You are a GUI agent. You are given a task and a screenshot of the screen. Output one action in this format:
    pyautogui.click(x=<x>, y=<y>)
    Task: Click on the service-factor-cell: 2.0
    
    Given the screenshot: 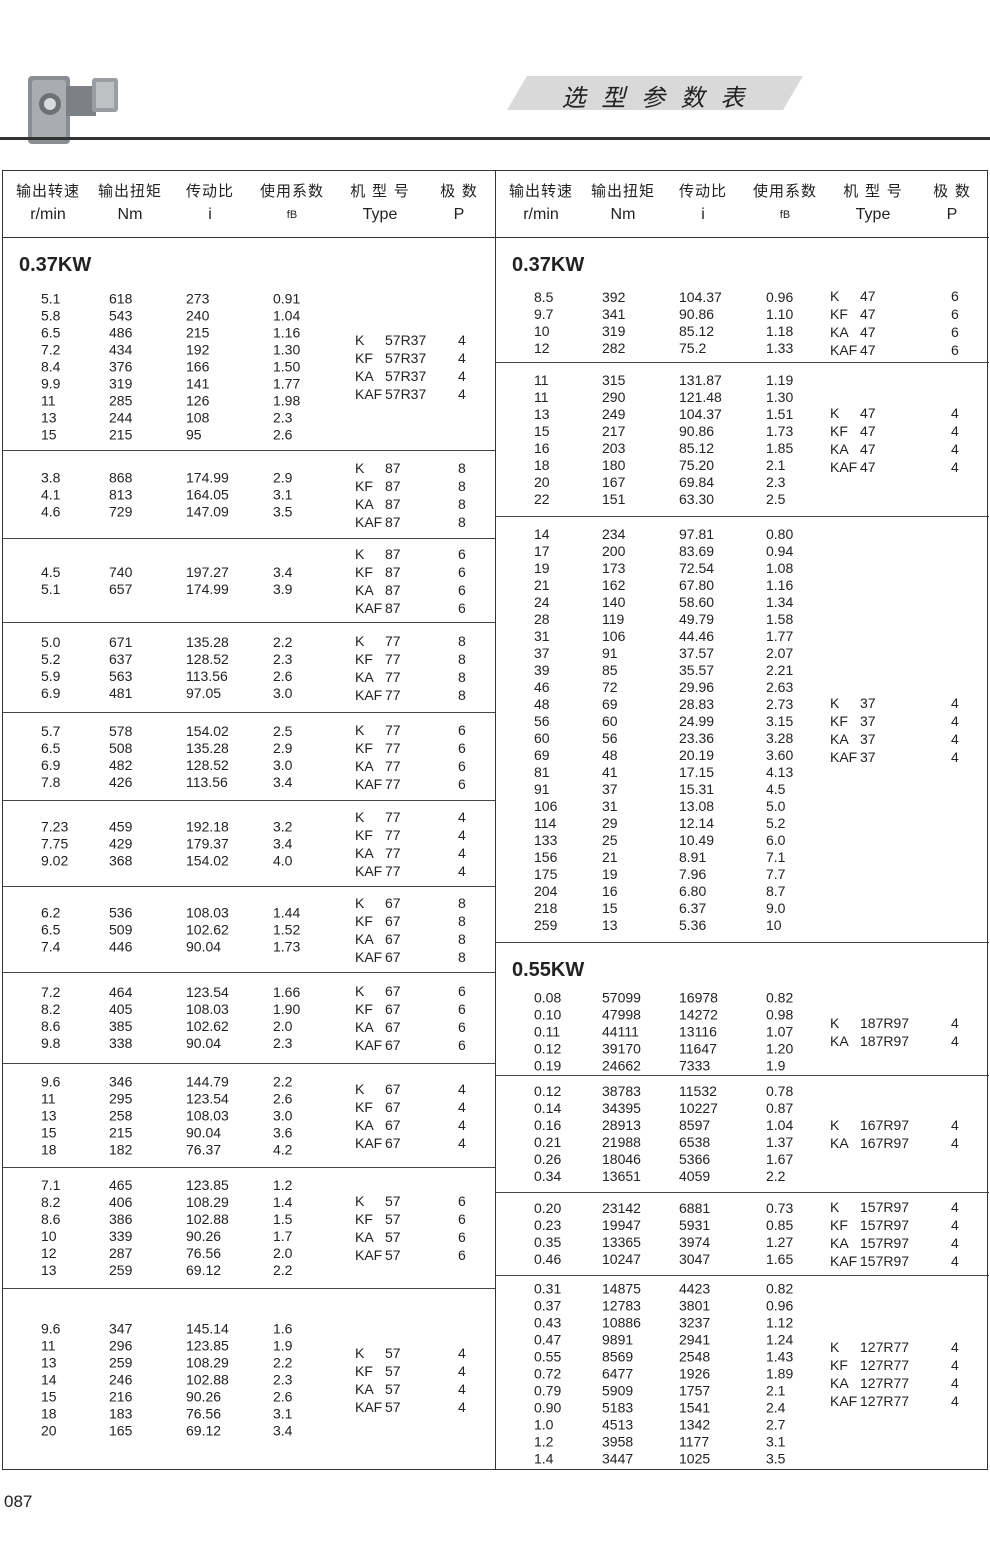 What is the action you would take?
    pyautogui.click(x=283, y=1253)
    